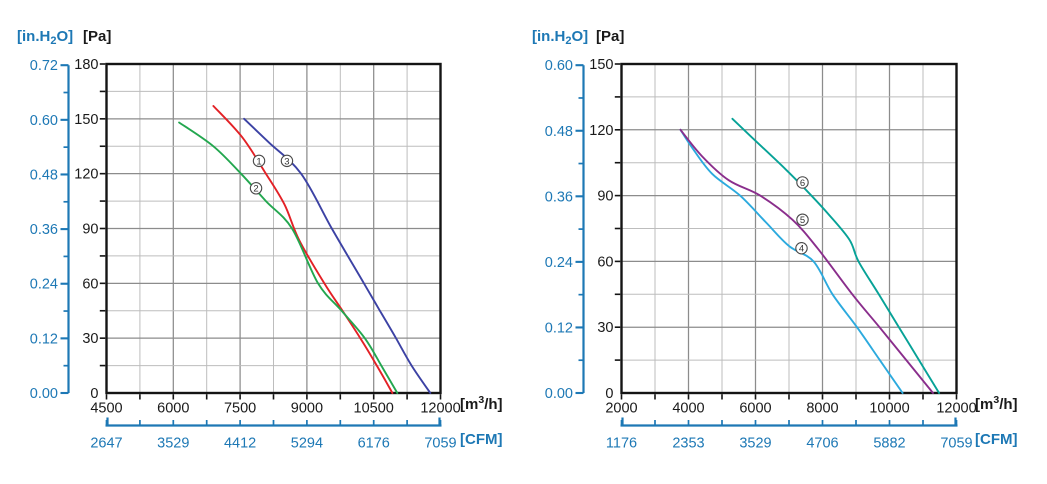 The image size is (1047, 484). I want to click on cfm-tick-label: 2647, so click(106, 444).